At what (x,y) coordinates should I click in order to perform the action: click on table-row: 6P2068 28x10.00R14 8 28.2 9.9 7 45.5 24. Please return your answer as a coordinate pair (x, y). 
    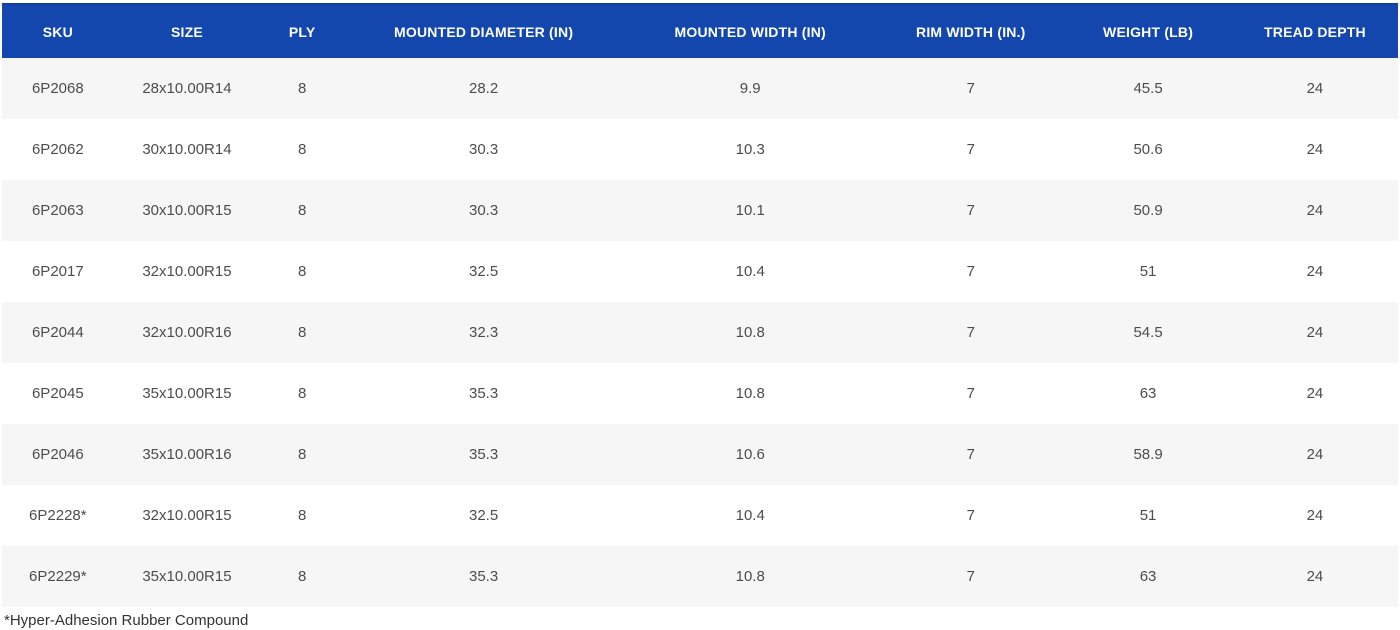
    Looking at the image, I should click on (700, 88).